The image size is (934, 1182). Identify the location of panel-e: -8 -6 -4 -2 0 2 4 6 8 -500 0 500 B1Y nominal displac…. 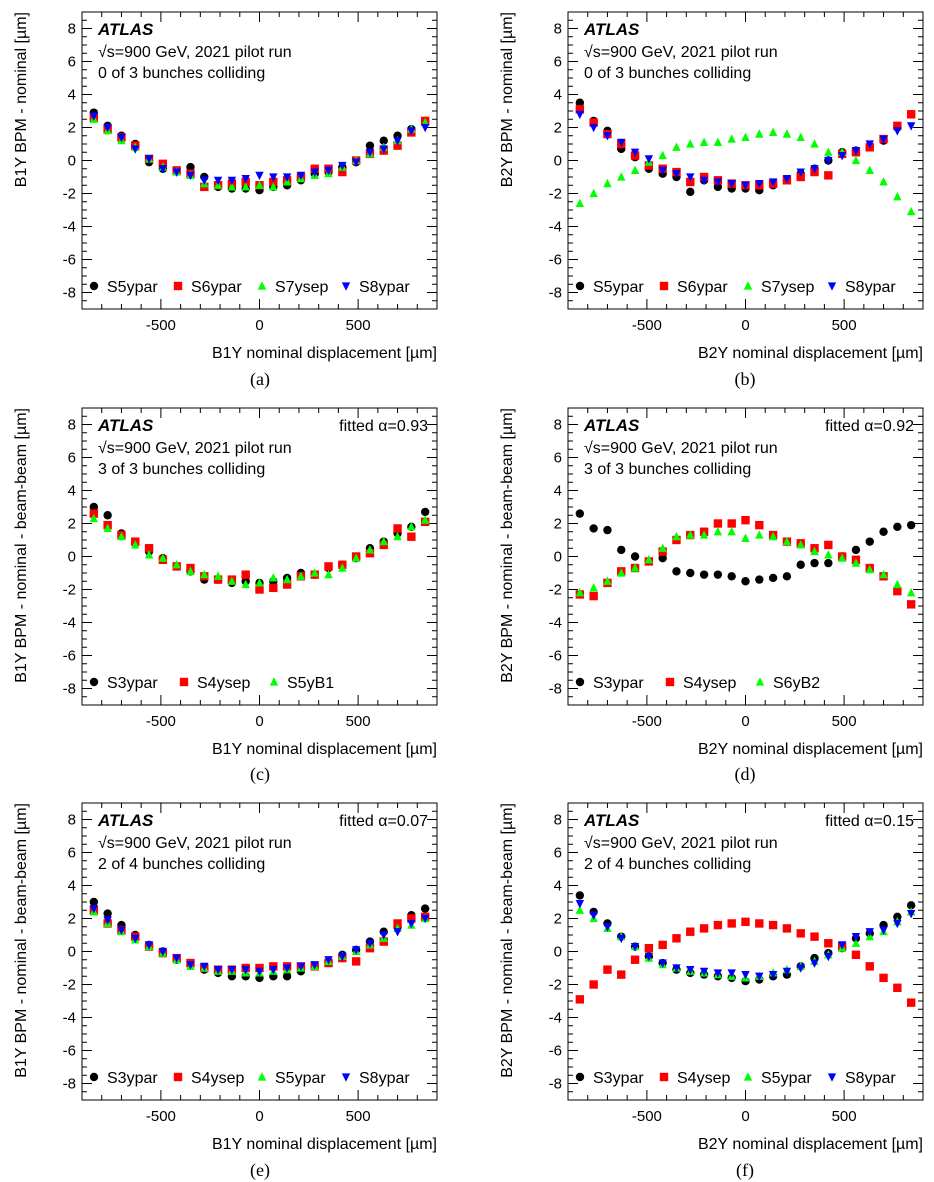
(225, 991).